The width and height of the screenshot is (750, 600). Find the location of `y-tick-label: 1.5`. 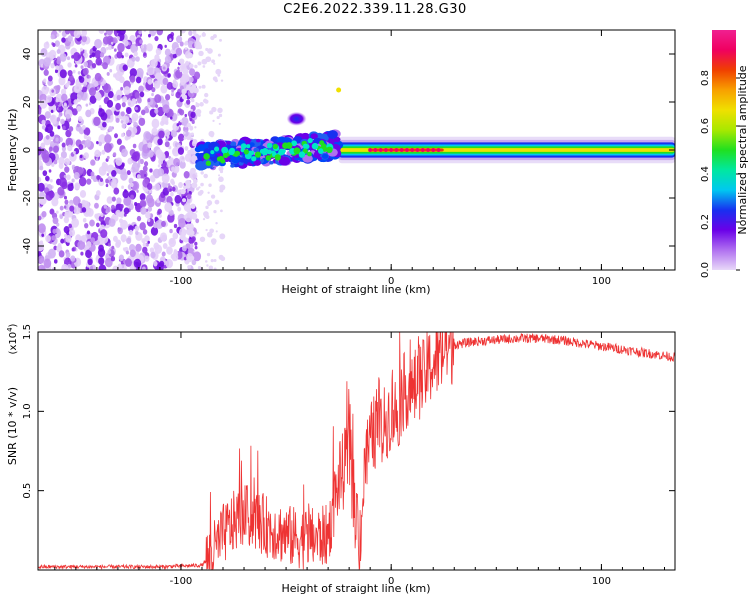

y-tick-label: 1.5 is located at coordinates (27, 332).